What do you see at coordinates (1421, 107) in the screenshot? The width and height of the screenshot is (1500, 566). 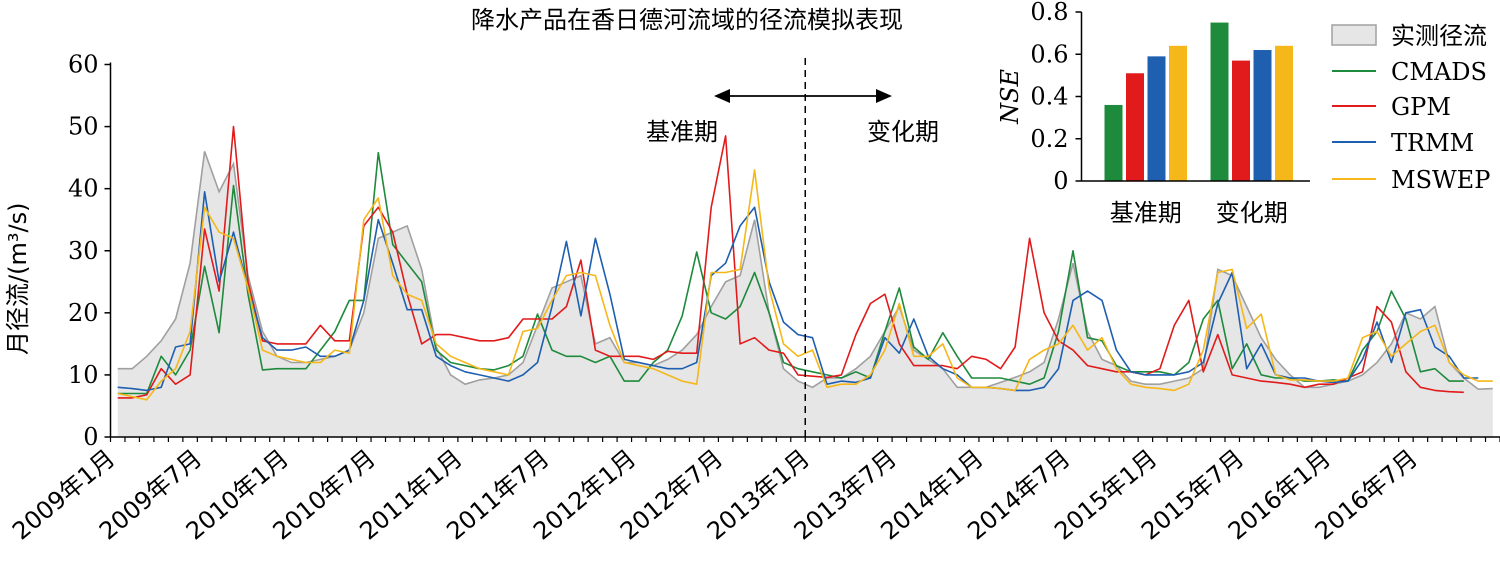 I see `legend-label: GPM` at bounding box center [1421, 107].